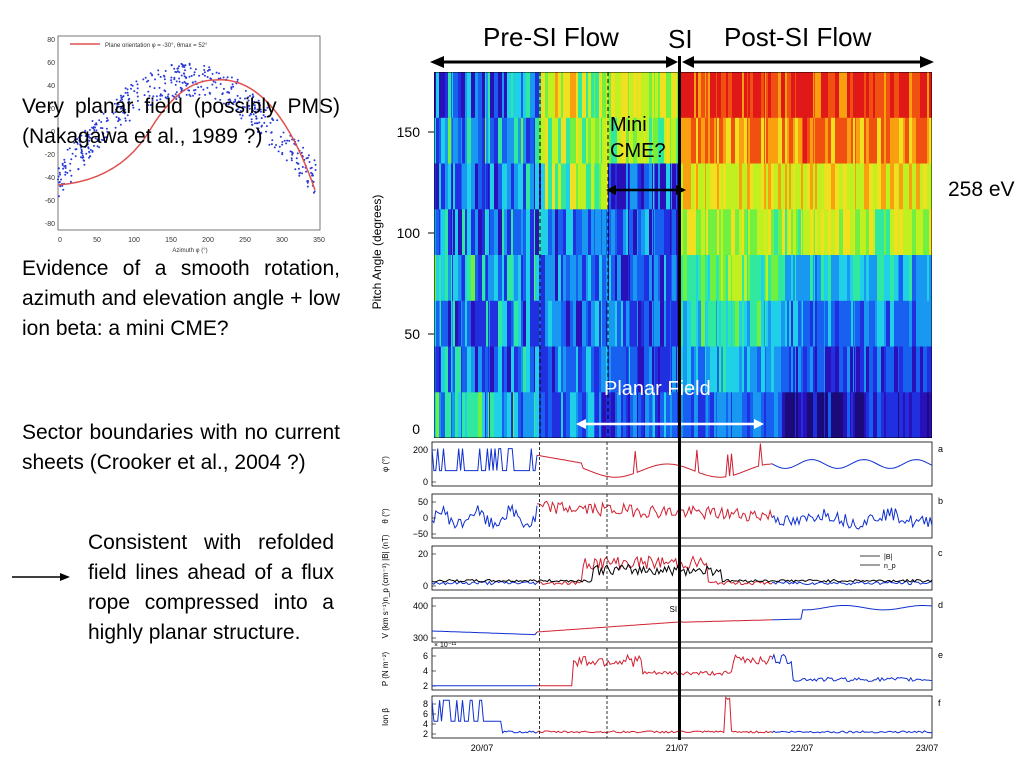  What do you see at coordinates (484, 516) in the screenshot?
I see `series-line` at bounding box center [484, 516].